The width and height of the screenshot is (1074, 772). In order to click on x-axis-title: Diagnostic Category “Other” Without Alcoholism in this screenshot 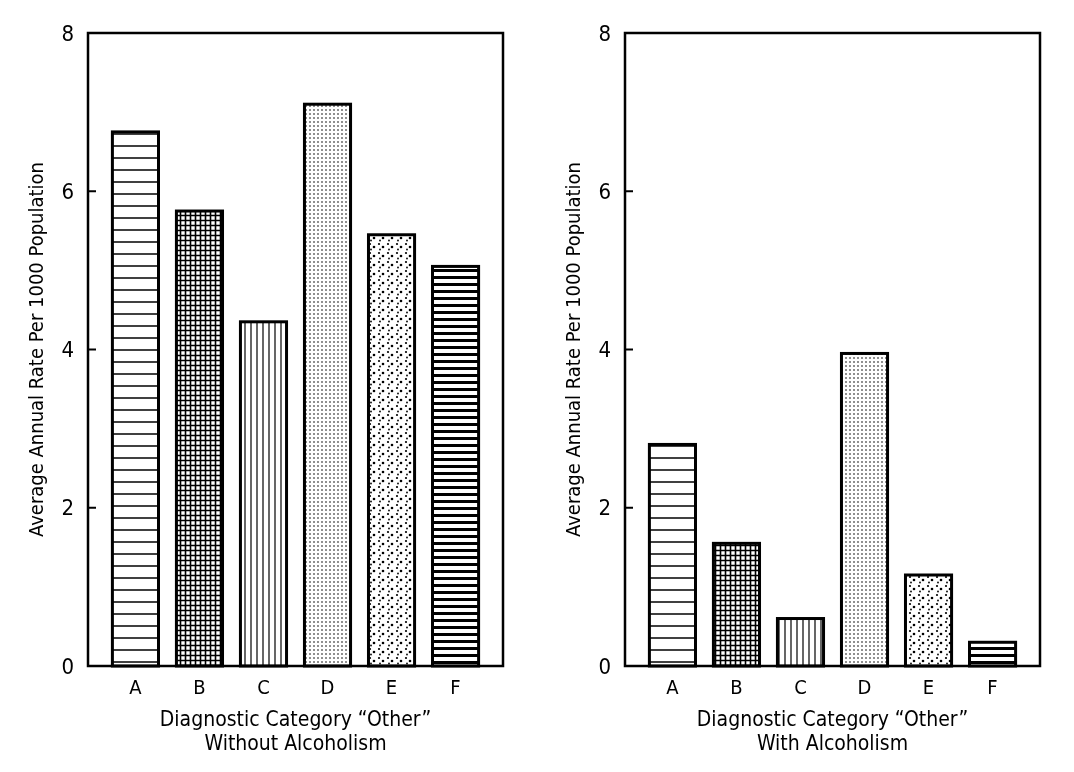, I will do `click(295, 731)`.